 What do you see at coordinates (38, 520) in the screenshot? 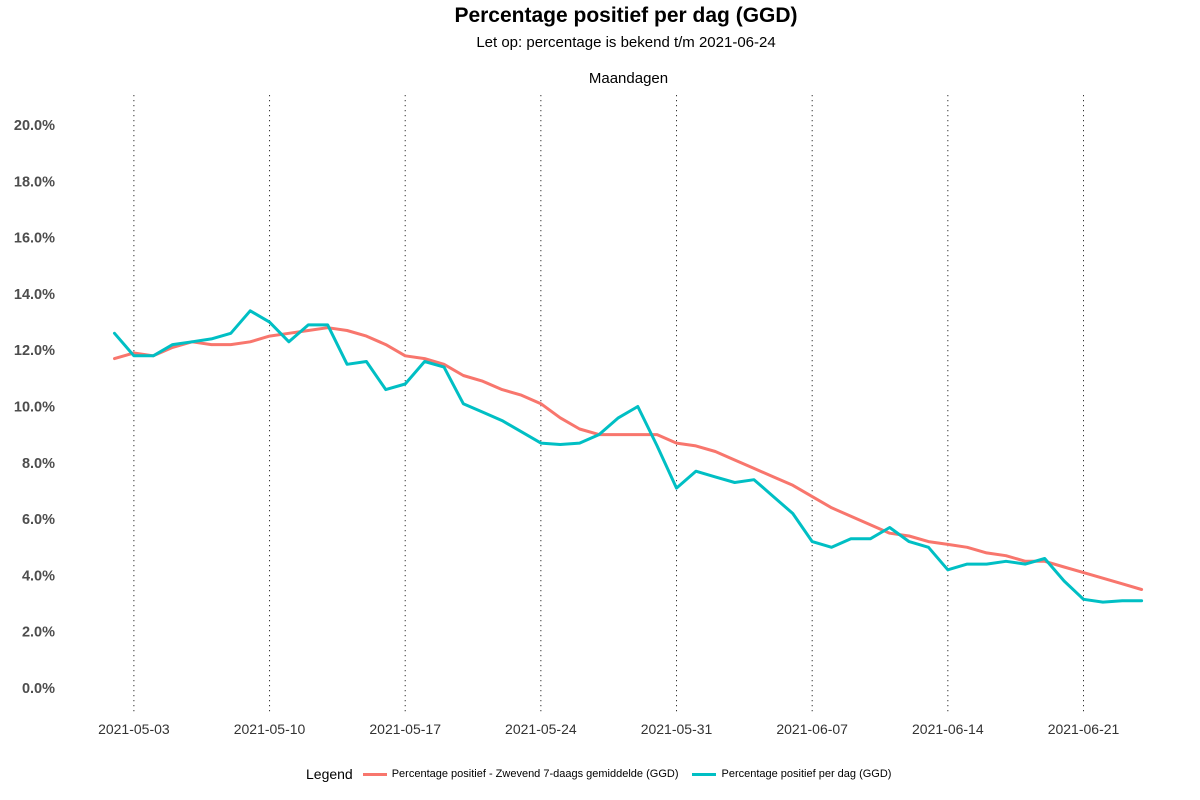
I see `y-tick-label: 6.0%` at bounding box center [38, 520].